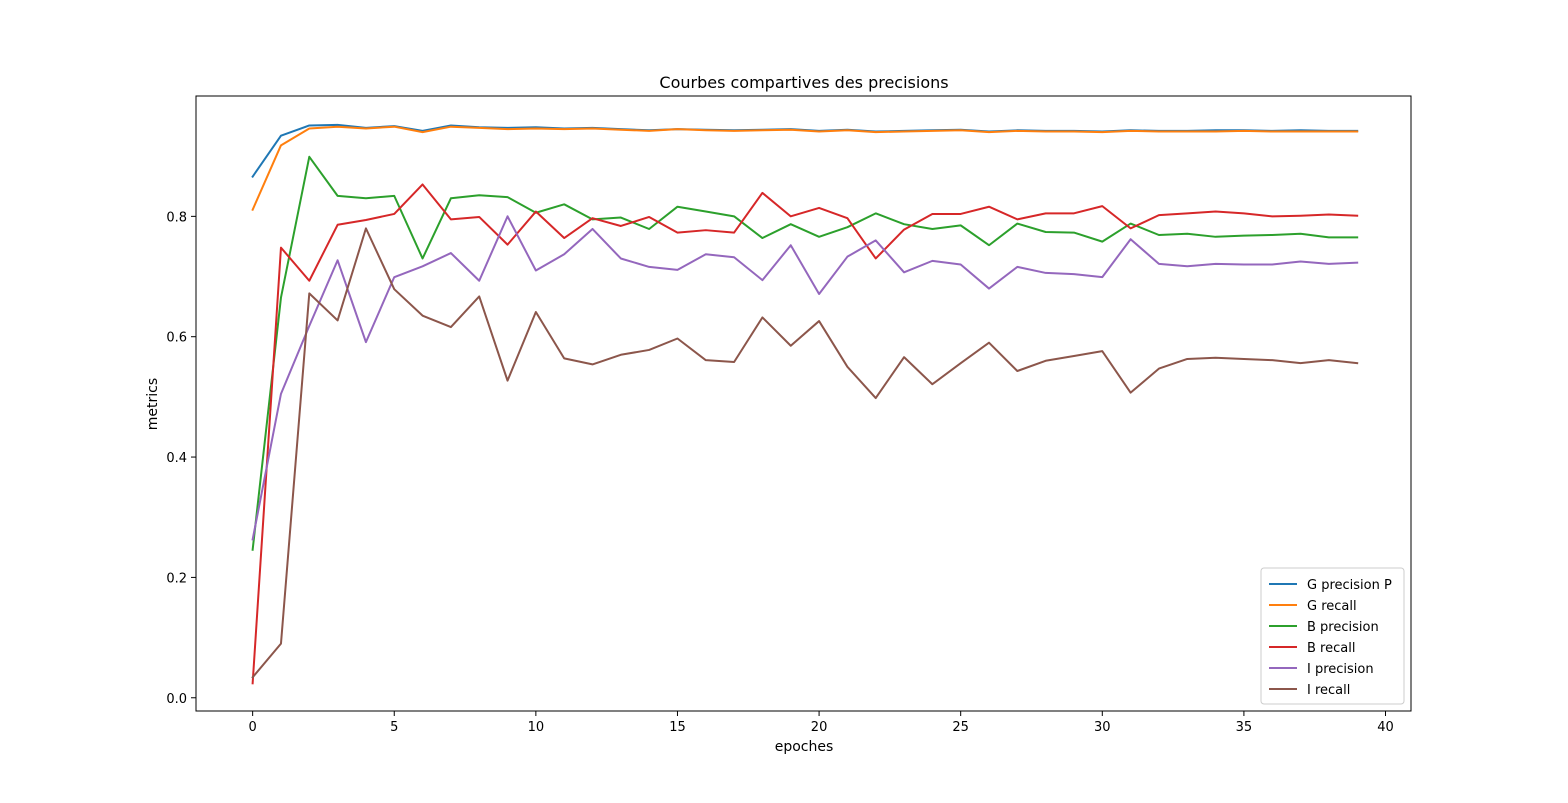 The image size is (1568, 803). What do you see at coordinates (677, 727) in the screenshot?
I see `x-tick-label: 15` at bounding box center [677, 727].